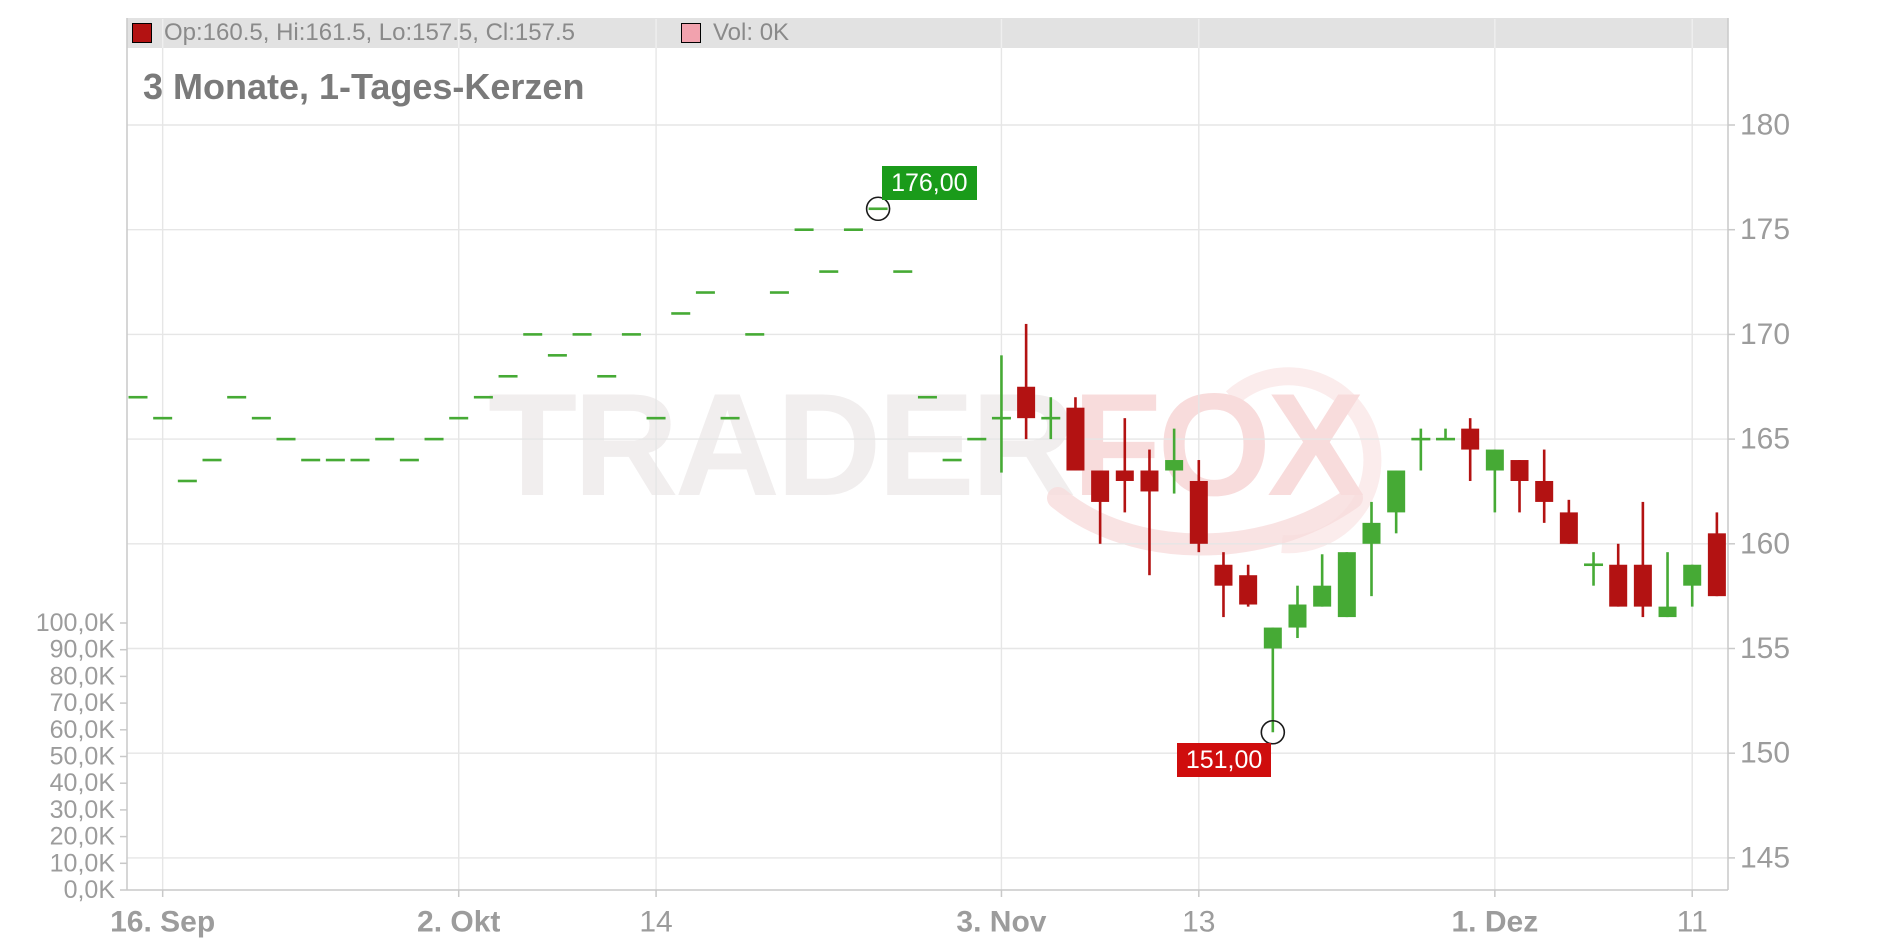  I want to click on date-axis-label: 3. Nov, so click(1001, 922).